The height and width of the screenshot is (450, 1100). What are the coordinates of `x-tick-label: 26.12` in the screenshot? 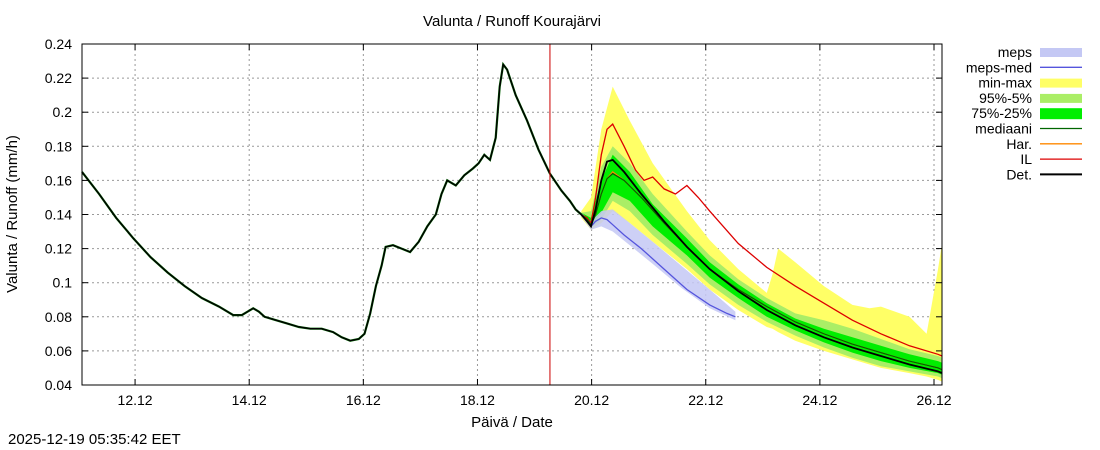 It's located at (933, 400).